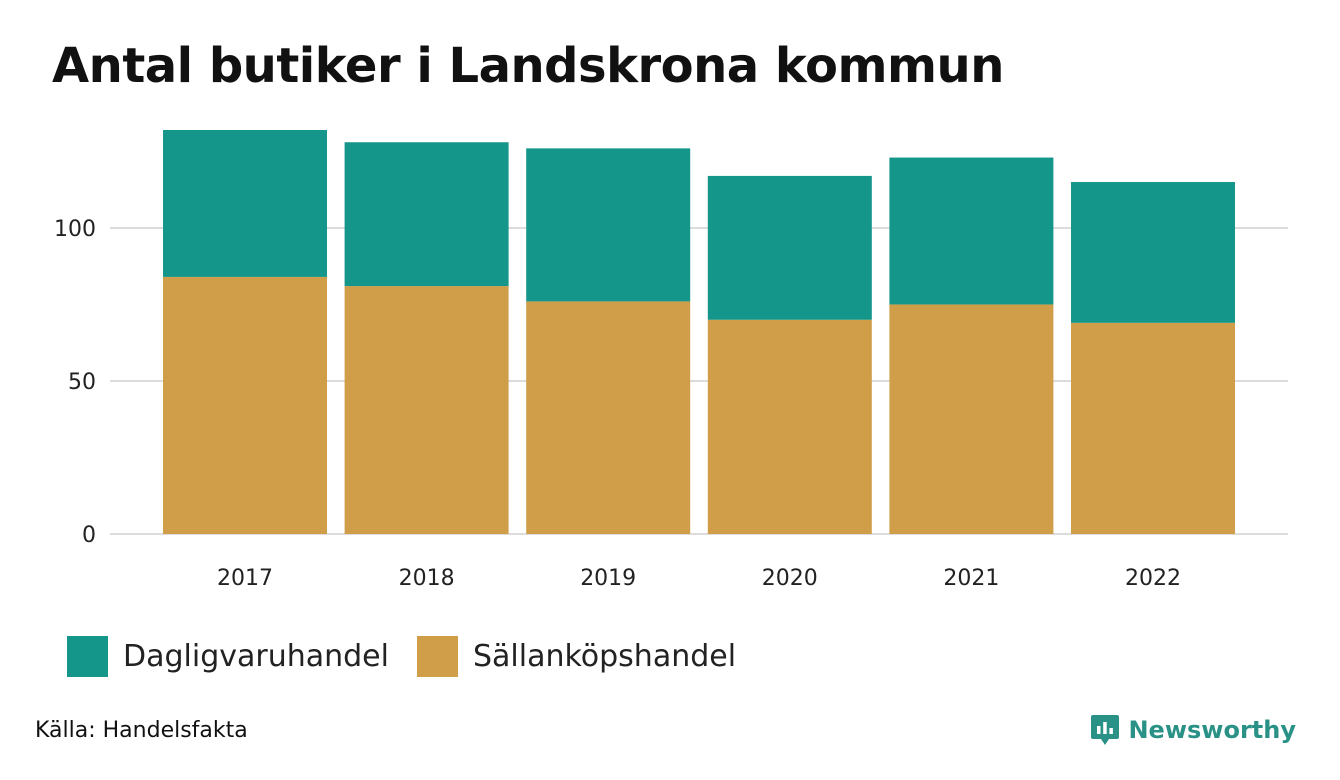  I want to click on x-tick-label: 2021, so click(971, 578).